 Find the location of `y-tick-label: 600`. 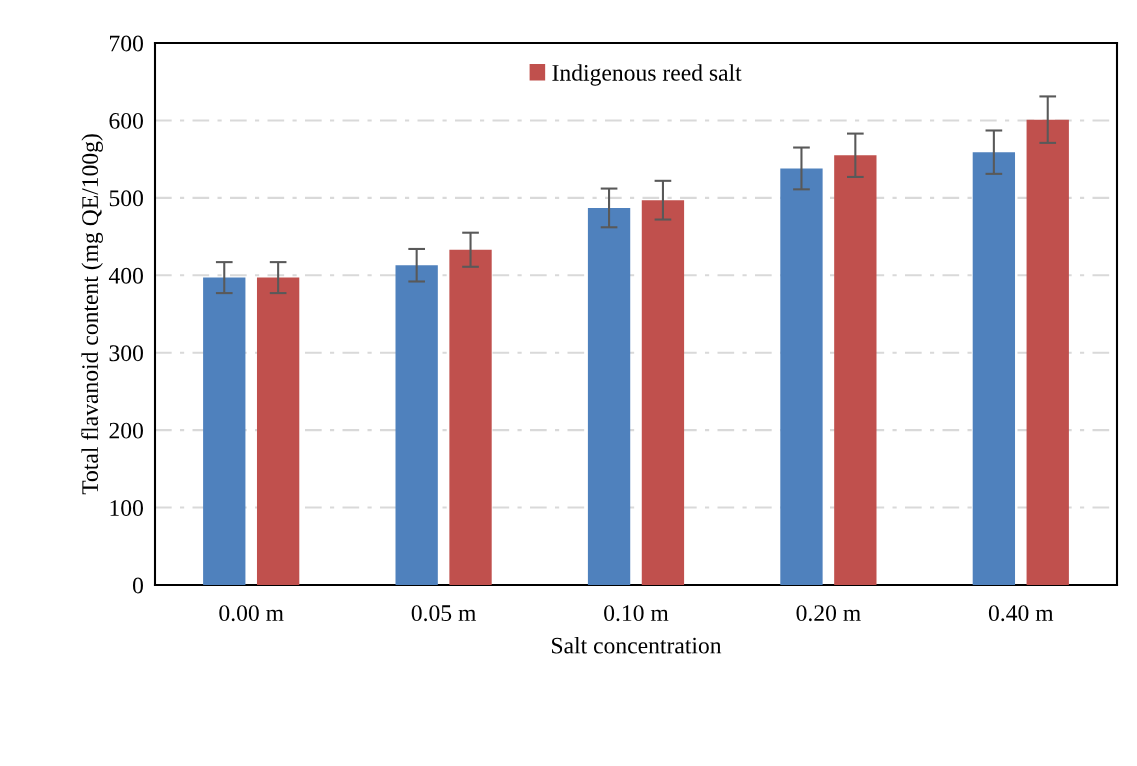

y-tick-label: 600 is located at coordinates (126, 120).